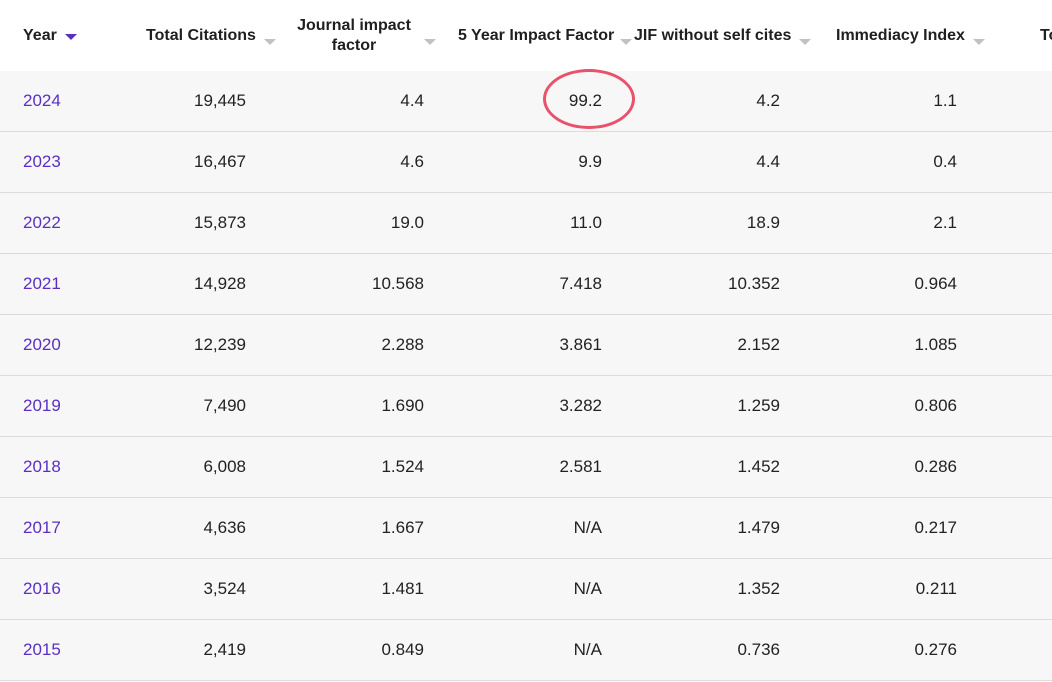 Image resolution: width=1052 pixels, height=682 pixels. I want to click on jif-cell: 1.524, so click(402, 466).